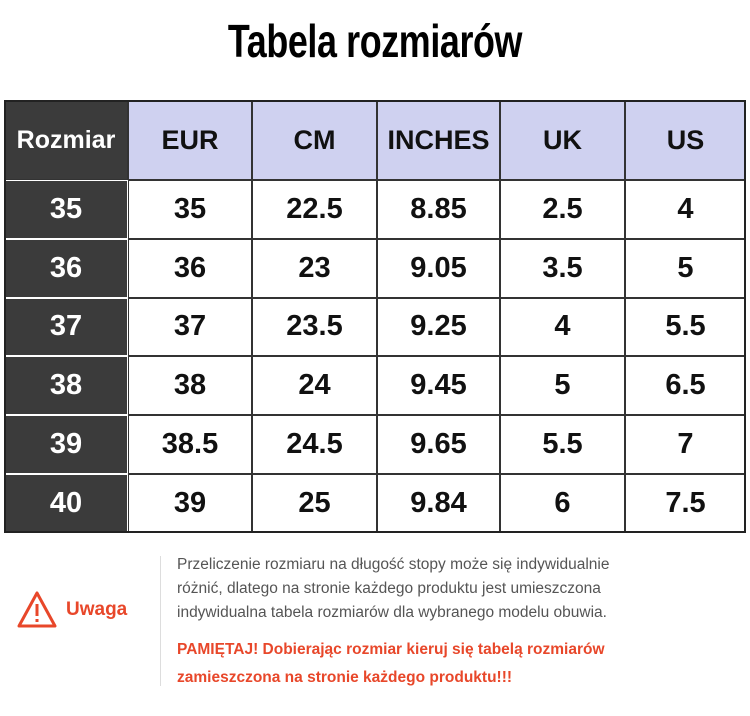  I want to click on table-cell: 6.5, so click(685, 386).